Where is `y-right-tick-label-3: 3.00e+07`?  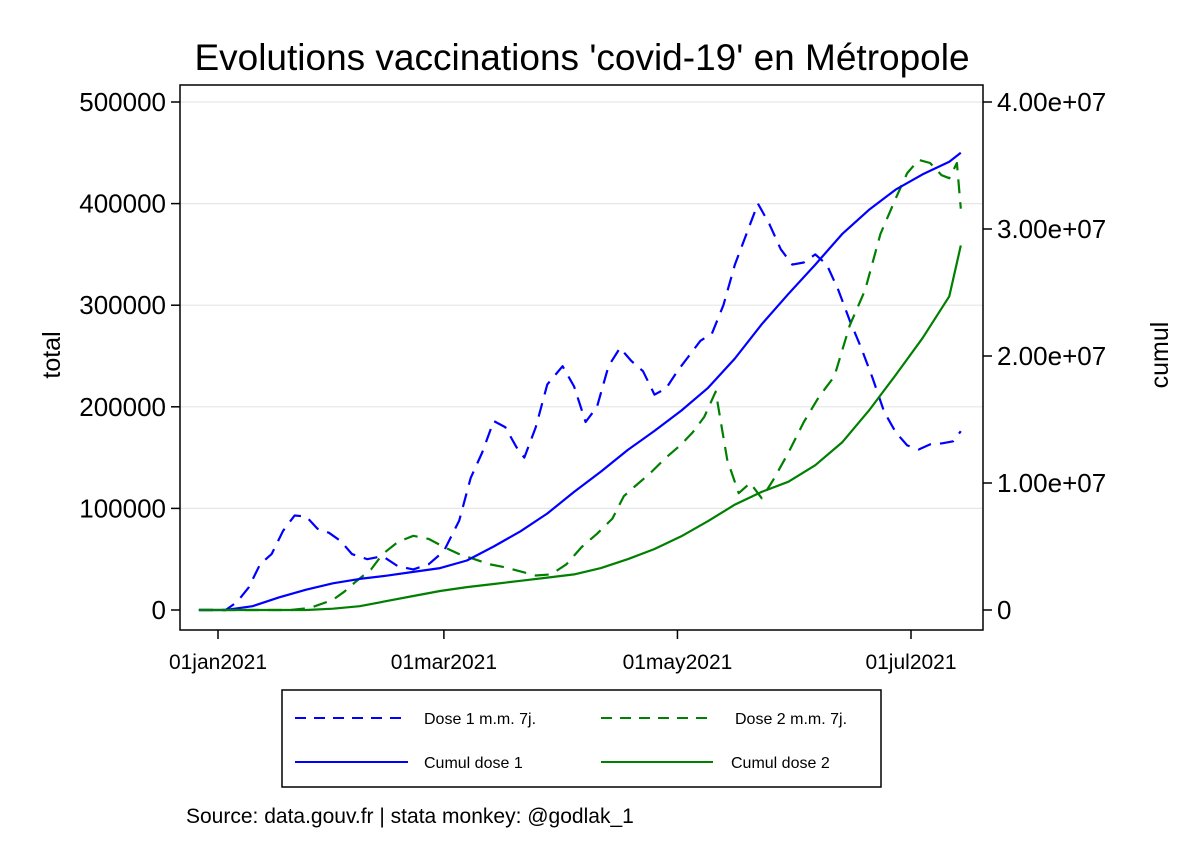 y-right-tick-label-3: 3.00e+07 is located at coordinates (1051, 229).